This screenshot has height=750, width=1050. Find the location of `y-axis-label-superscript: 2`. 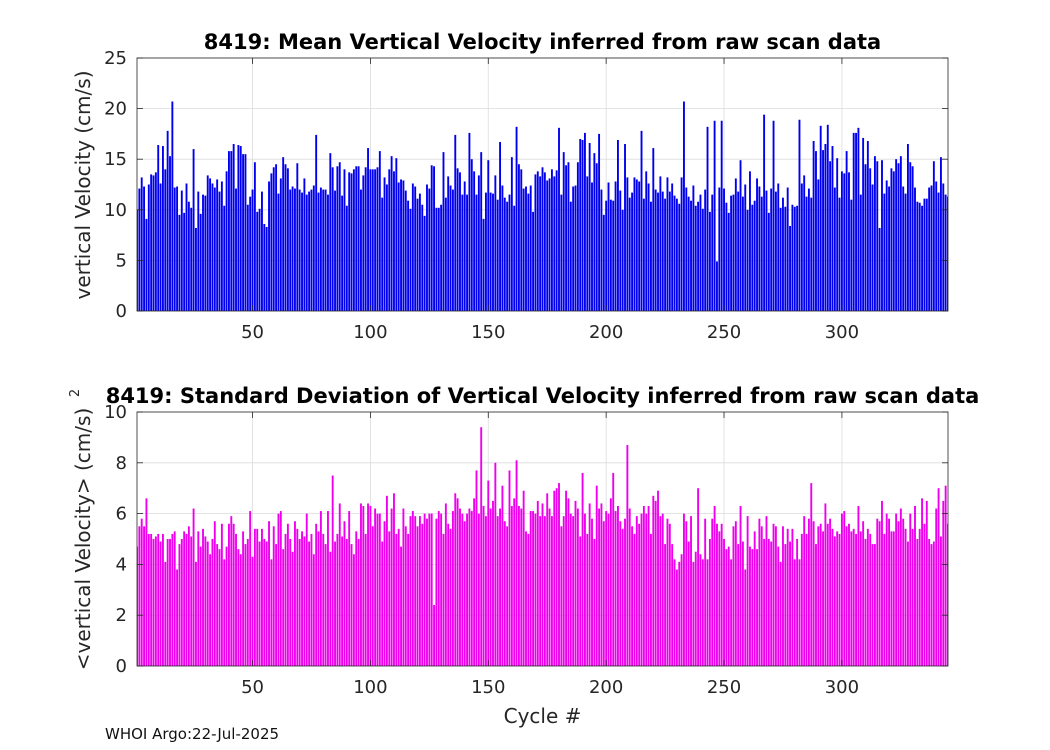

y-axis-label-superscript: 2 is located at coordinates (75, 393).